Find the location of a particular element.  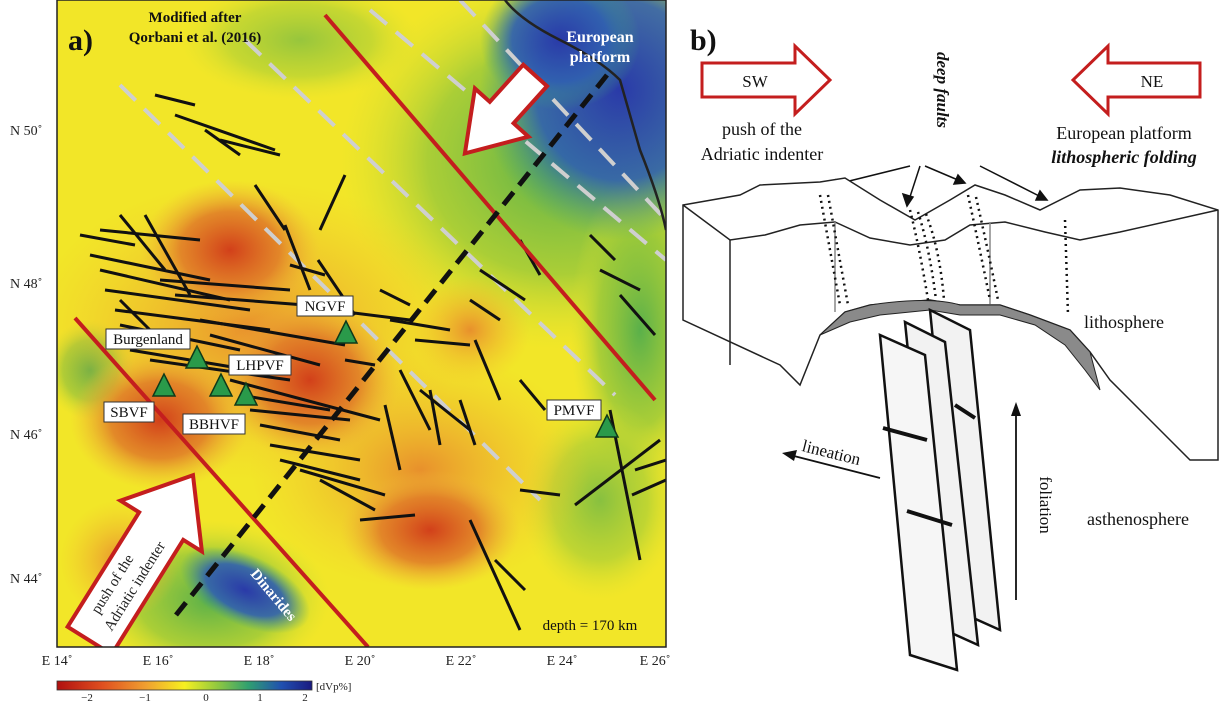

credit-line-2: Qorbani et al. (2016) is located at coordinates (195, 38).